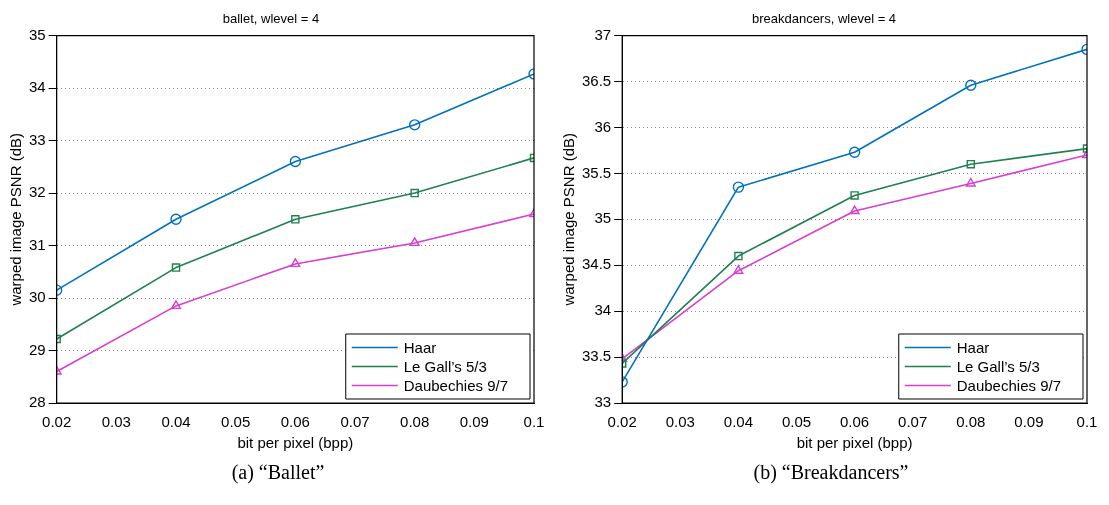 Image resolution: width=1109 pixels, height=505 pixels. I want to click on text: (b) “Breakdancers”, so click(831, 472).